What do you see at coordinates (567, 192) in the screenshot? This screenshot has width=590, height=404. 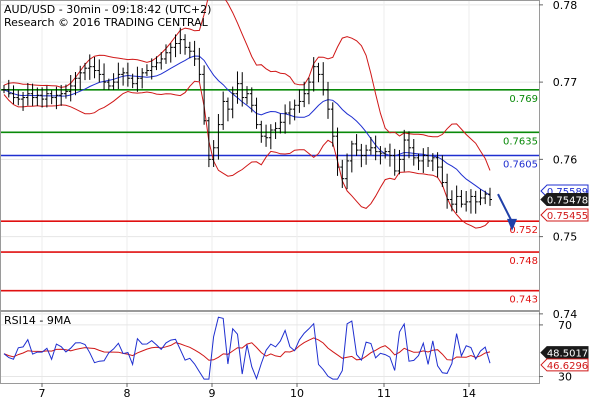 I see `price-tag-label: 0.75589` at bounding box center [567, 192].